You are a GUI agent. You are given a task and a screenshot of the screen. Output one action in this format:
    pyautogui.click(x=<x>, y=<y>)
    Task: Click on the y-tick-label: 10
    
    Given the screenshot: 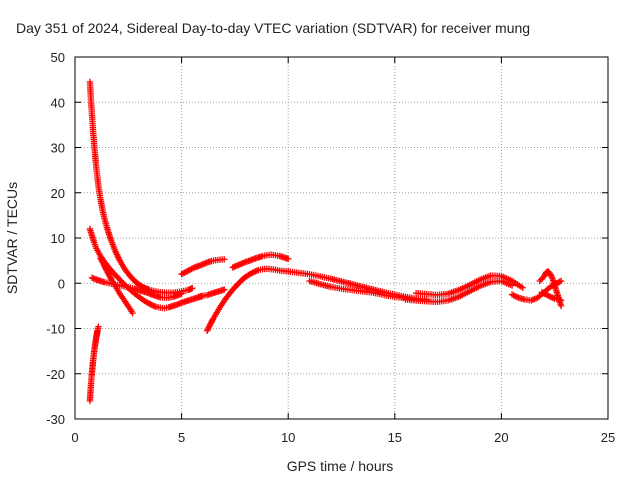 What is the action you would take?
    pyautogui.click(x=58, y=238)
    